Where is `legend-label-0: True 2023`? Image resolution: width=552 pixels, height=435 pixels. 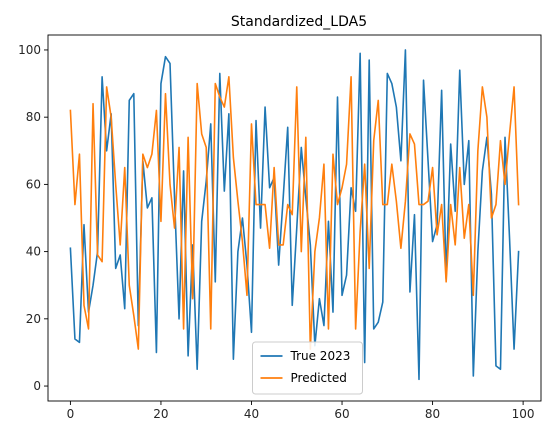 legend-label-0: True 2023 is located at coordinates (320, 356).